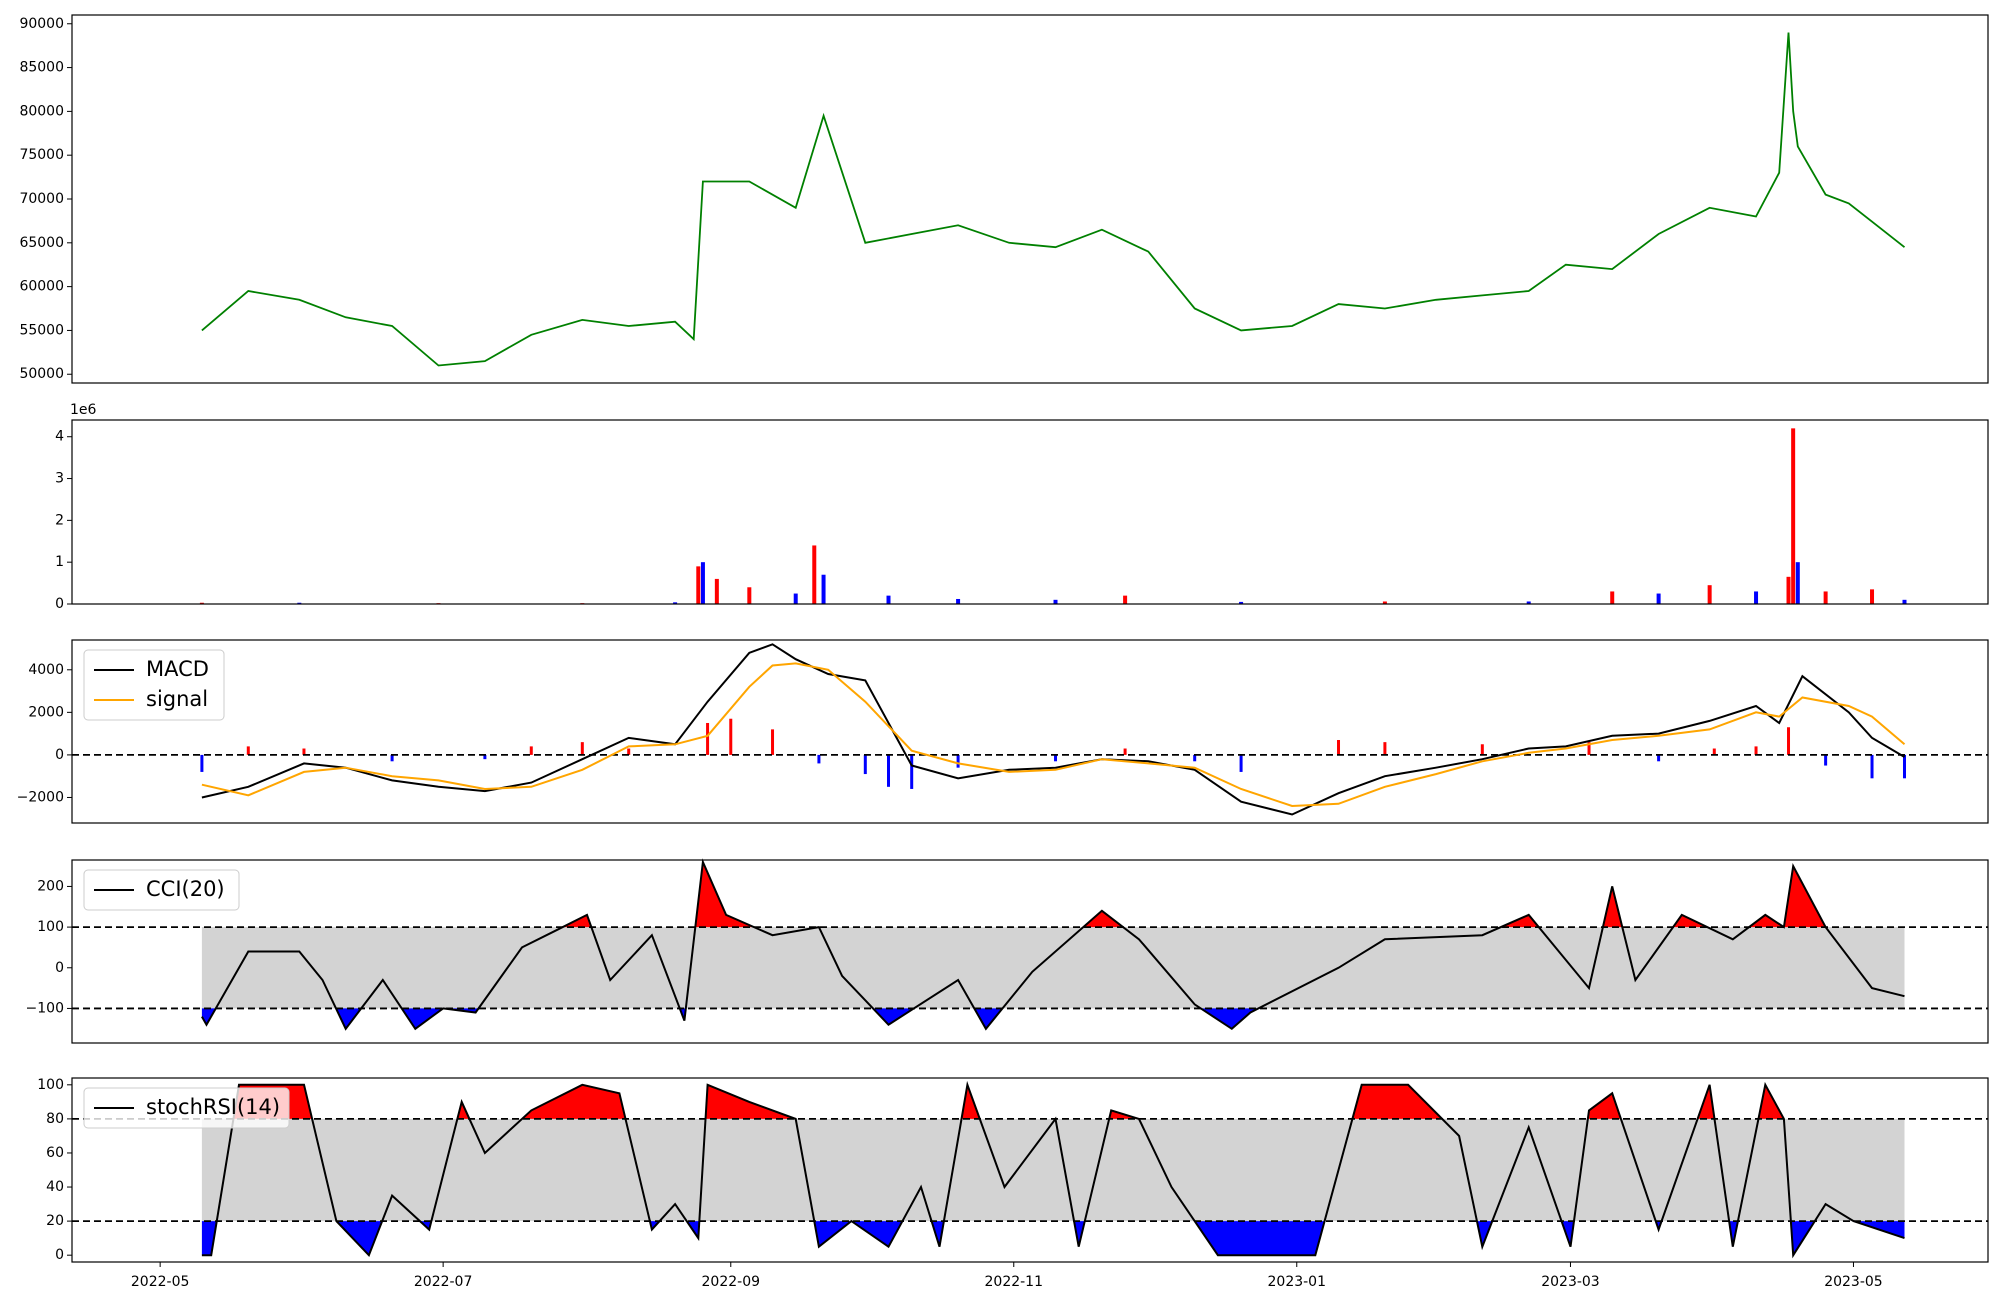  Describe the element at coordinates (50, 886) in the screenshot. I see `y-tick-label: 200` at that location.